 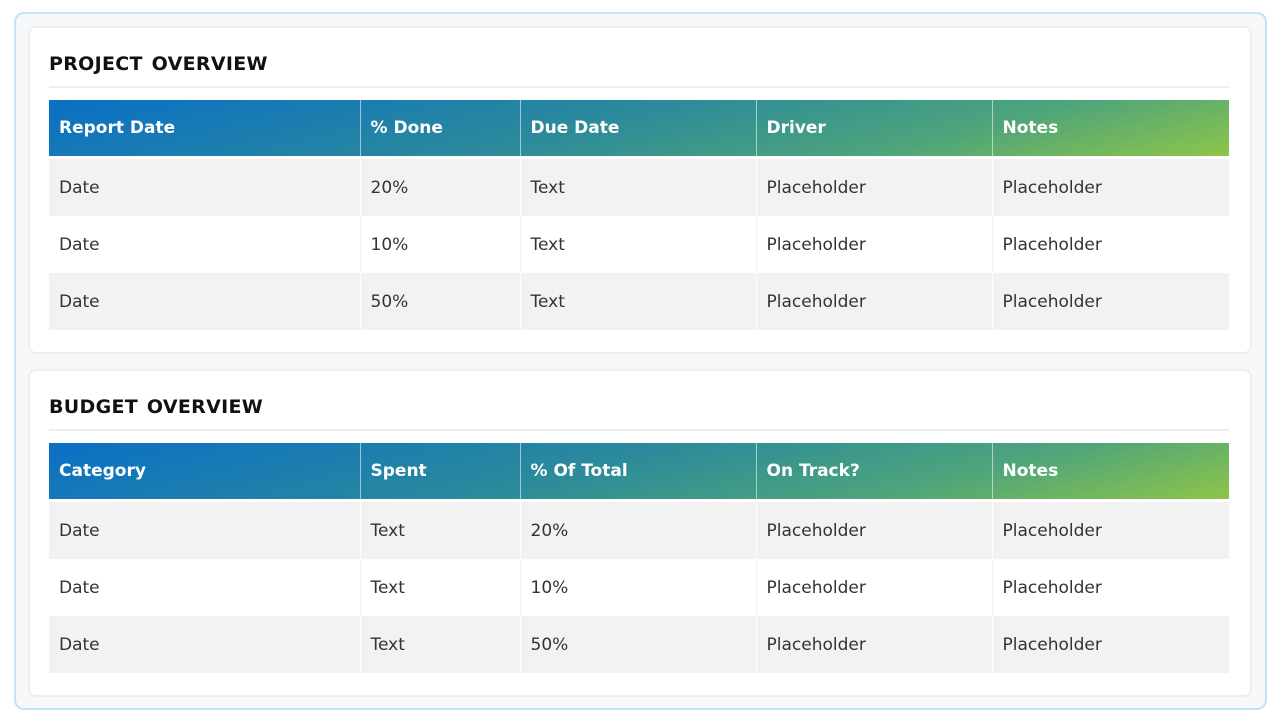 What do you see at coordinates (158, 64) in the screenshot?
I see `project-overview-title: PROJECT OVERVIEW` at bounding box center [158, 64].